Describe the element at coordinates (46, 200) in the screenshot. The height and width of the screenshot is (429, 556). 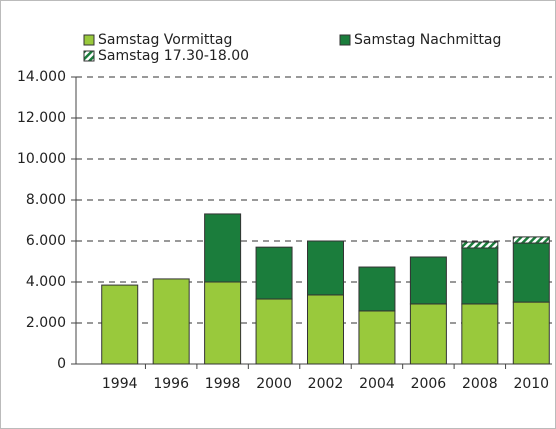
I see `y-tick-label: 8.000` at that location.